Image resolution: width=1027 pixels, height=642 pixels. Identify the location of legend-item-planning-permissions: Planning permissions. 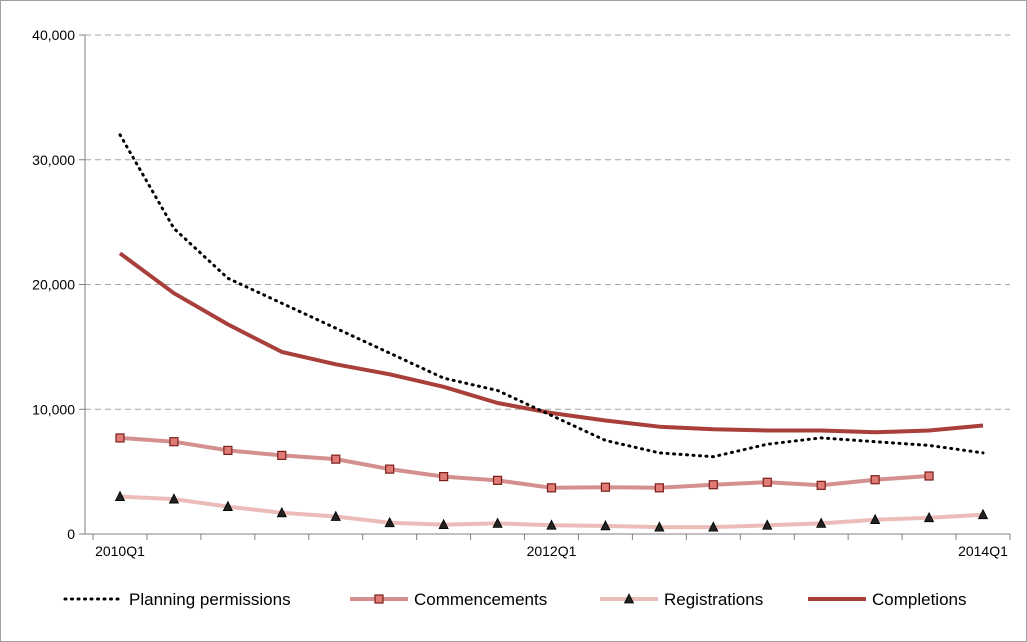
(177, 599).